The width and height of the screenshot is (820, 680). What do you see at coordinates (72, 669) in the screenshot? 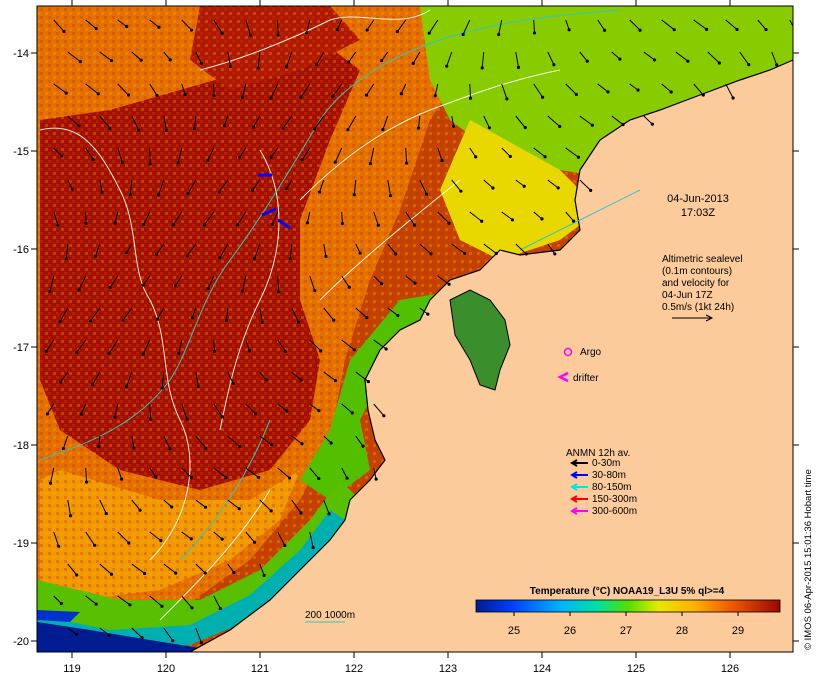
I see `x-tick-label: 119` at bounding box center [72, 669].